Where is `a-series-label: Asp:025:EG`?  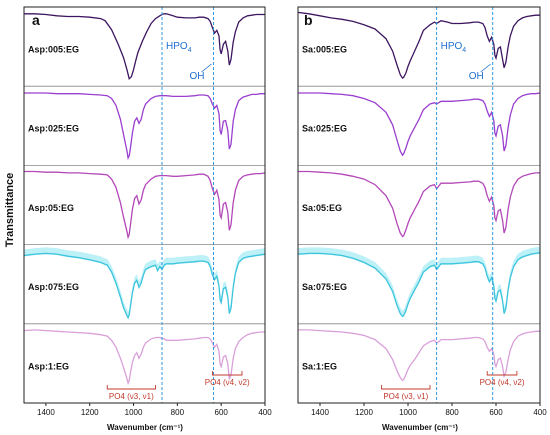 a-series-label: Asp:025:EG is located at coordinates (53, 129).